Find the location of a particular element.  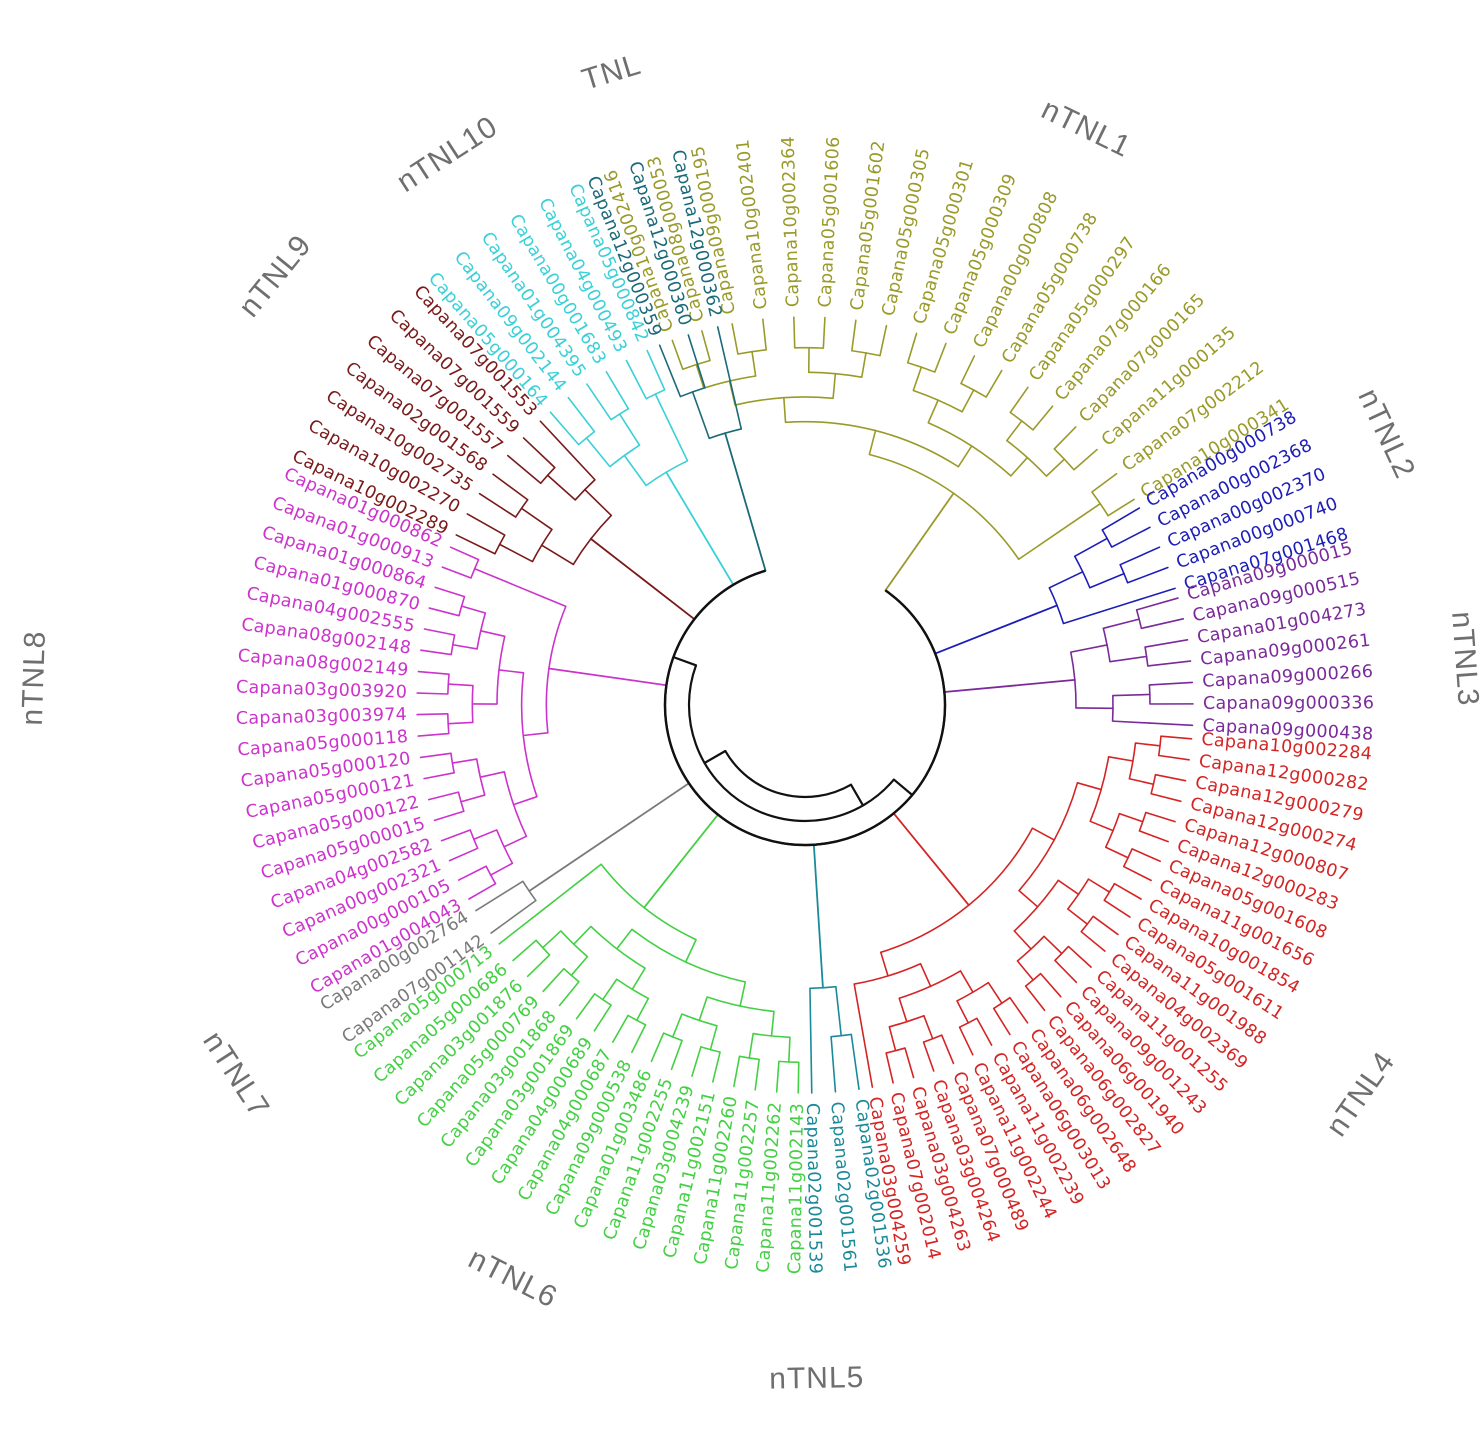

leaf-label: Capana09g000336 is located at coordinates (1288, 703).